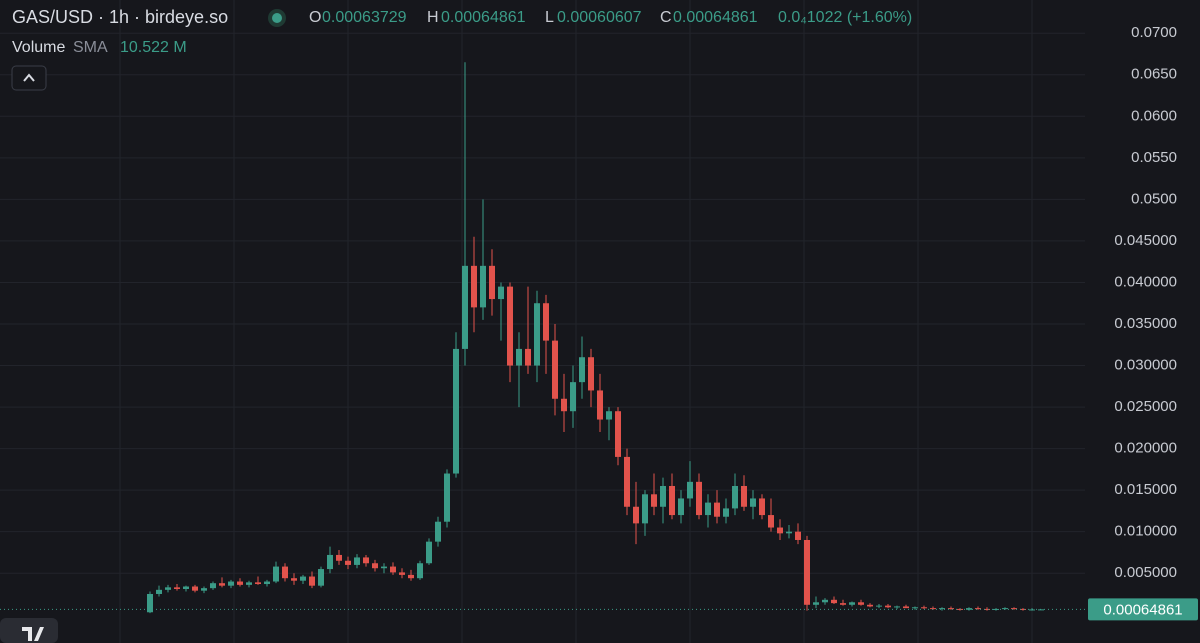 This screenshot has width=1200, height=643. Describe the element at coordinates (1154, 115) in the screenshot. I see `y-tick-label: 0.0600` at that location.